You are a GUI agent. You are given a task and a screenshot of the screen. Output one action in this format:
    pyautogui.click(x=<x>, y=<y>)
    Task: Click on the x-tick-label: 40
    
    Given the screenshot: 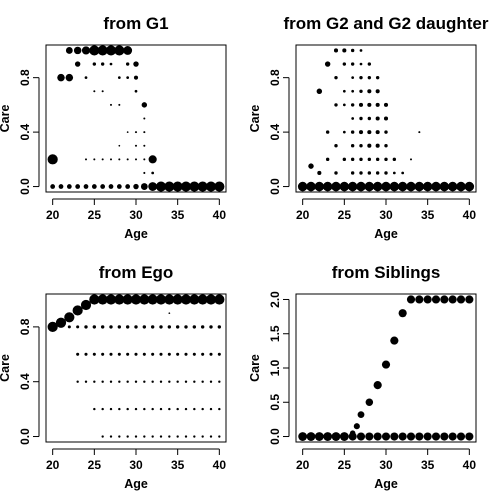 What is the action you would take?
    pyautogui.click(x=220, y=215)
    